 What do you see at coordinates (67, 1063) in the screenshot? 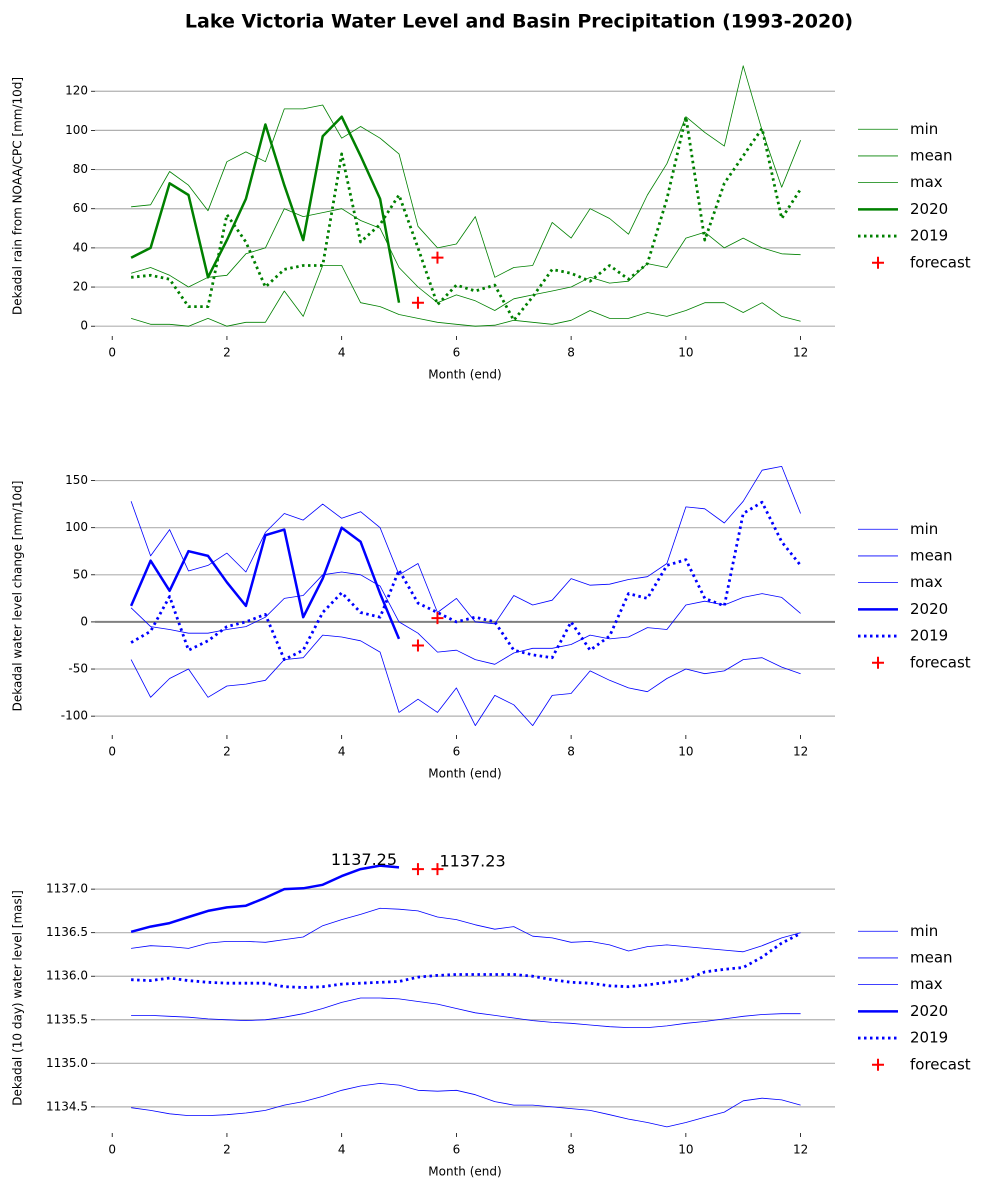
I see `y-tick-label: 1135.0` at bounding box center [67, 1063].